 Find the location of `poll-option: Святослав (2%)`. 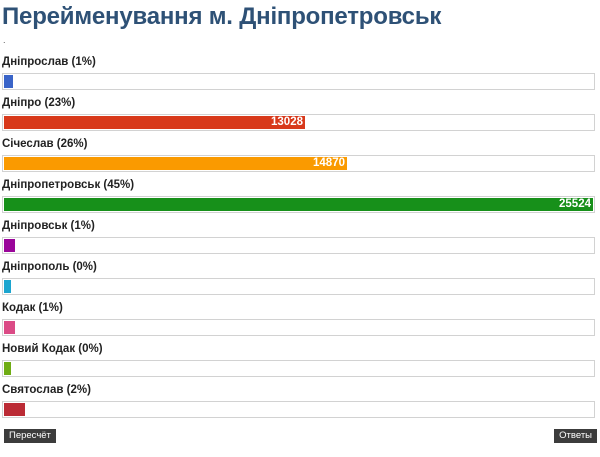

poll-option: Святослав (2%) is located at coordinates (299, 404).